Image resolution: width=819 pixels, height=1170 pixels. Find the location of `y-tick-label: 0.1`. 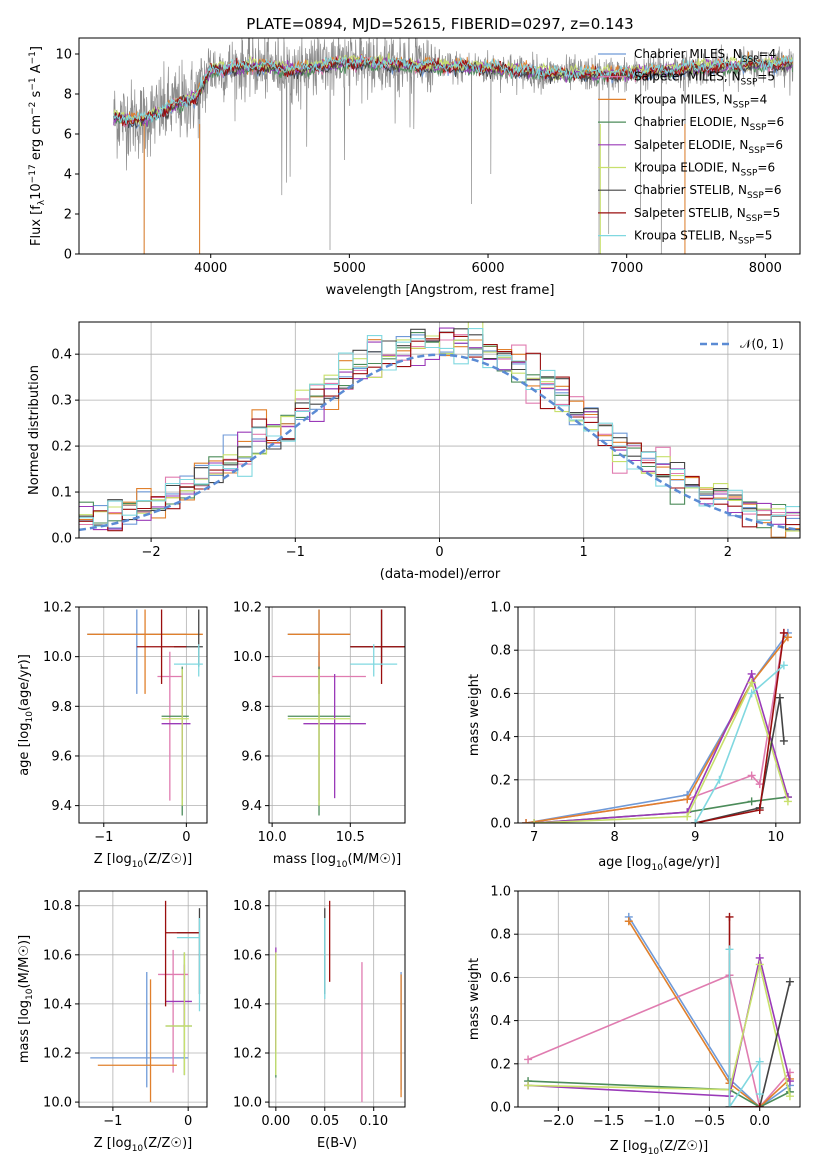

y-tick-label: 0.1 is located at coordinates (61, 493).